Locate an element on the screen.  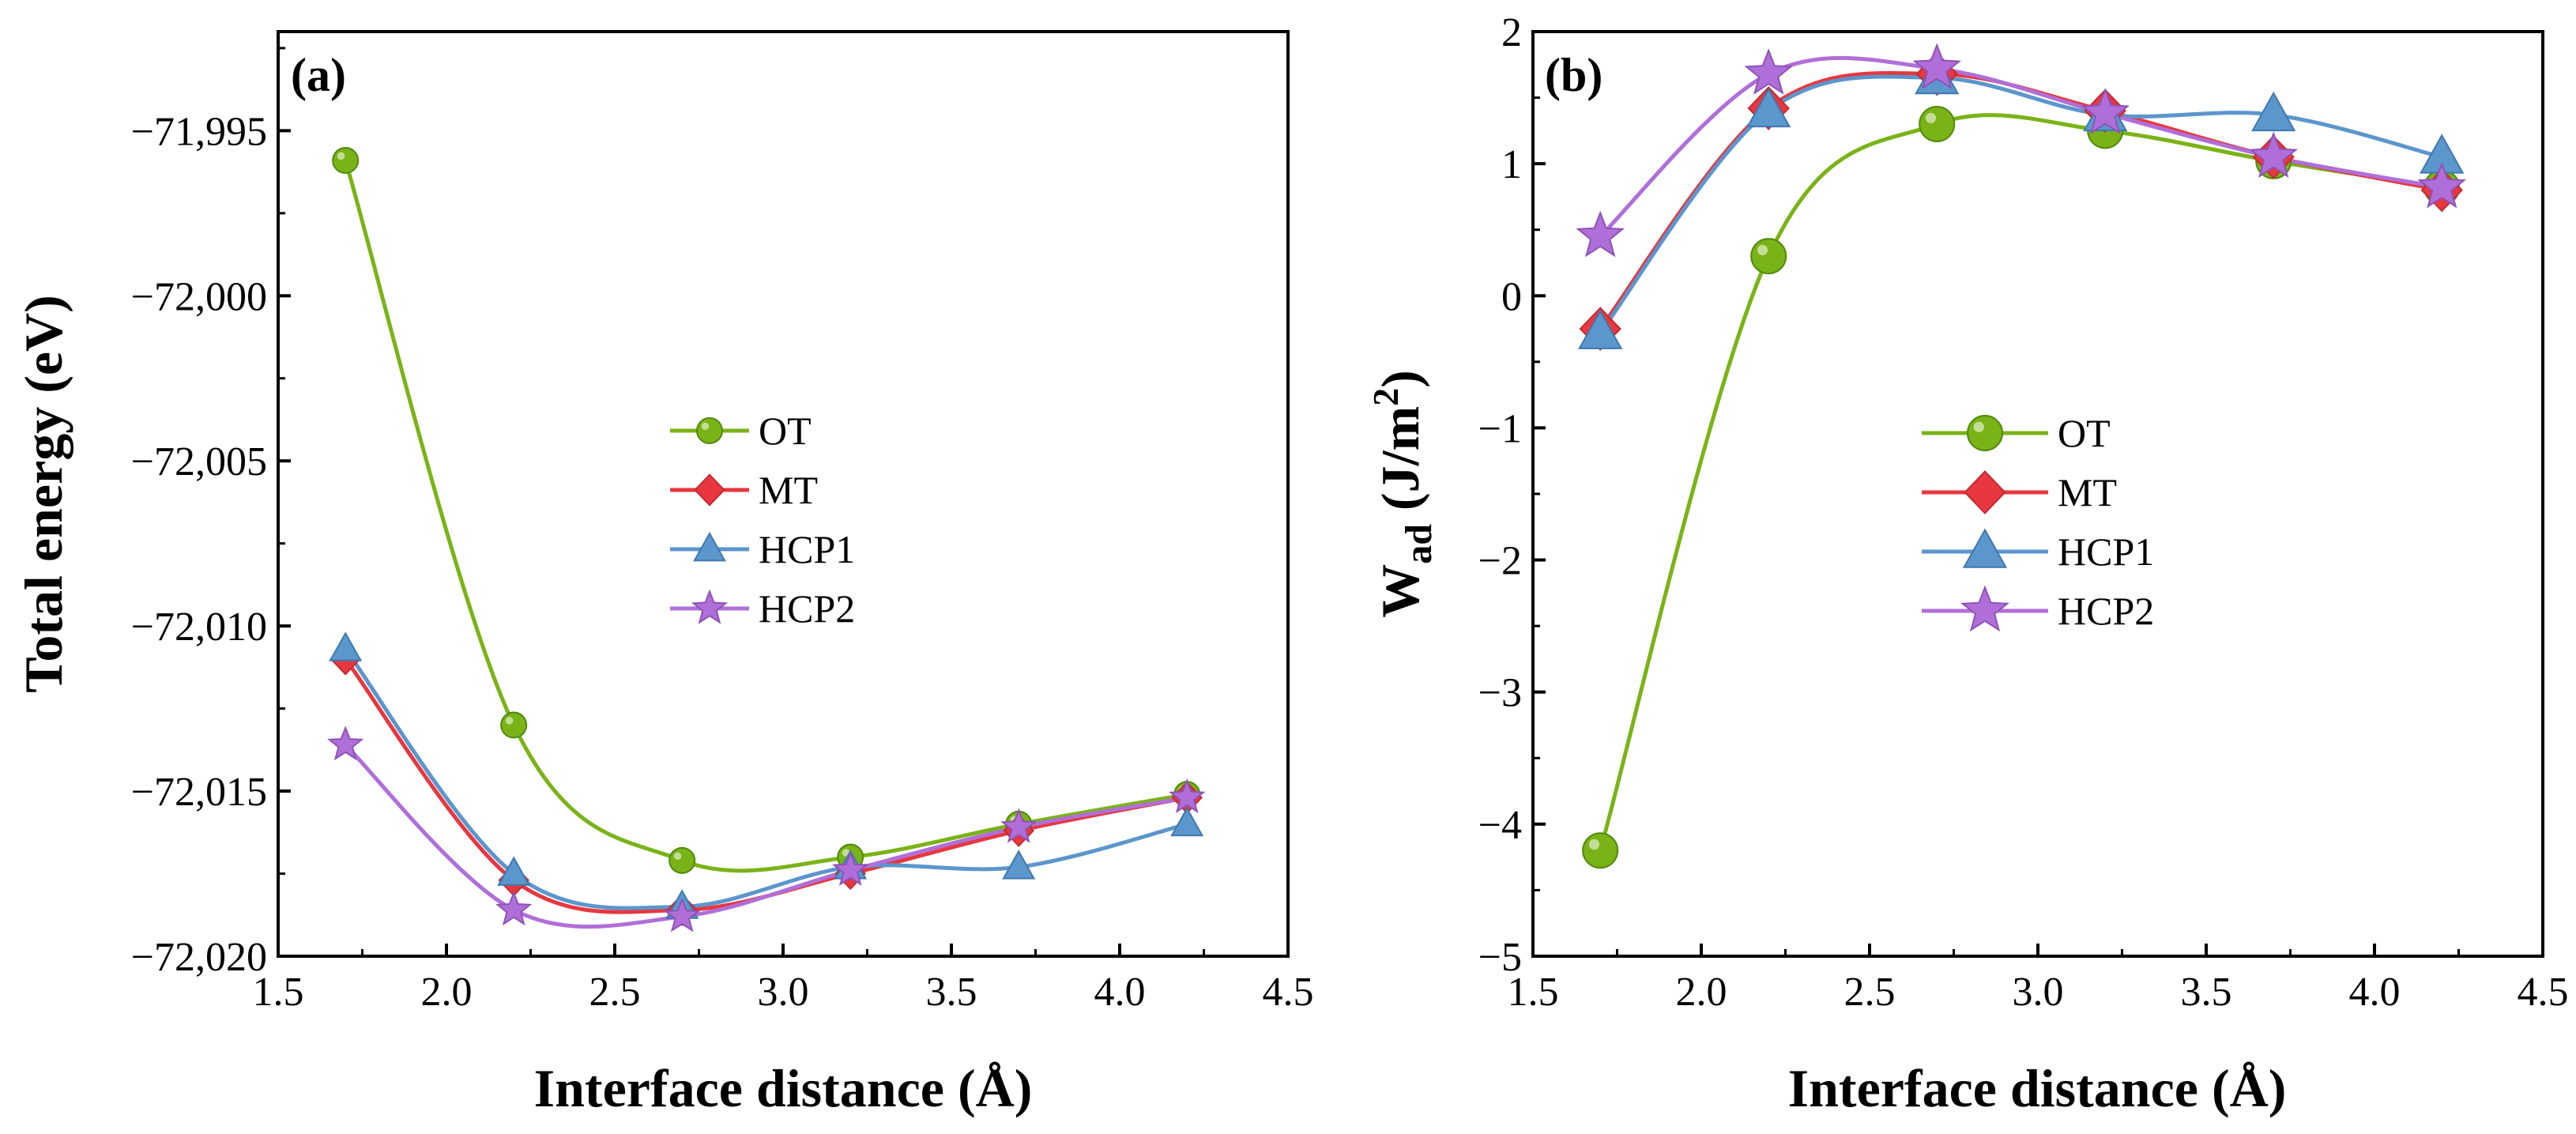
panel-a-y-axis-title: Total energy (eV) is located at coordinates (43, 494).